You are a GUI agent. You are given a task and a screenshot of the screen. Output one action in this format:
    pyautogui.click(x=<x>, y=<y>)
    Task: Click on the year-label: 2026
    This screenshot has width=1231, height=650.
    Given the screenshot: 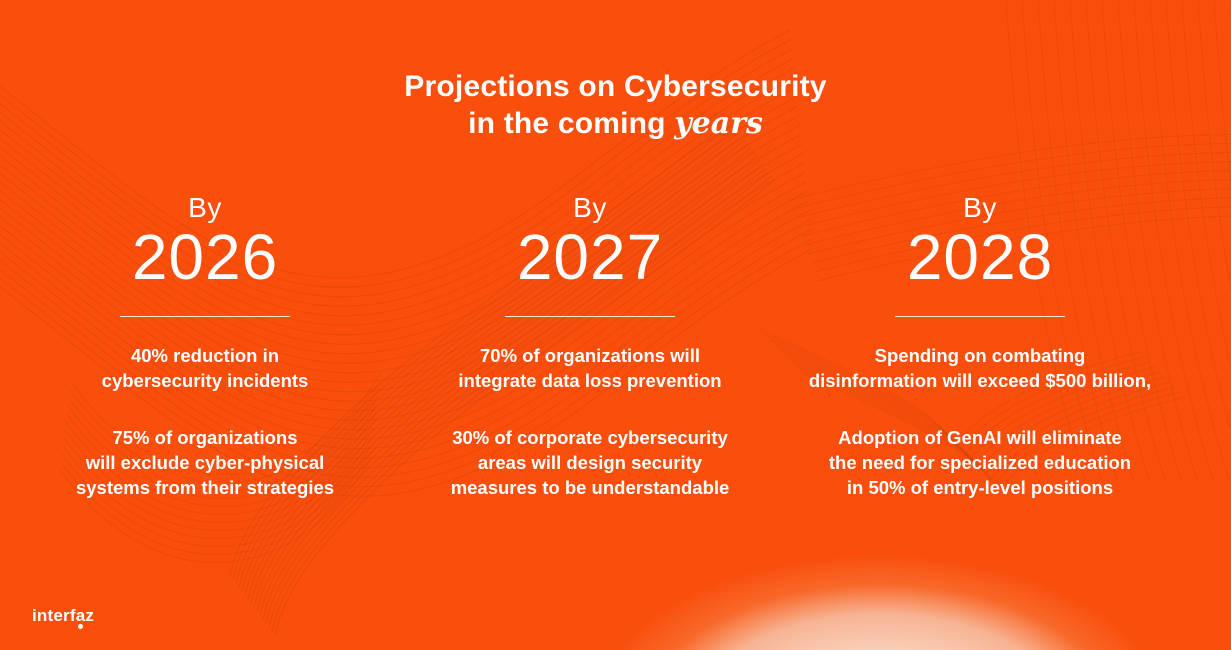 What is the action you would take?
    pyautogui.click(x=205, y=257)
    